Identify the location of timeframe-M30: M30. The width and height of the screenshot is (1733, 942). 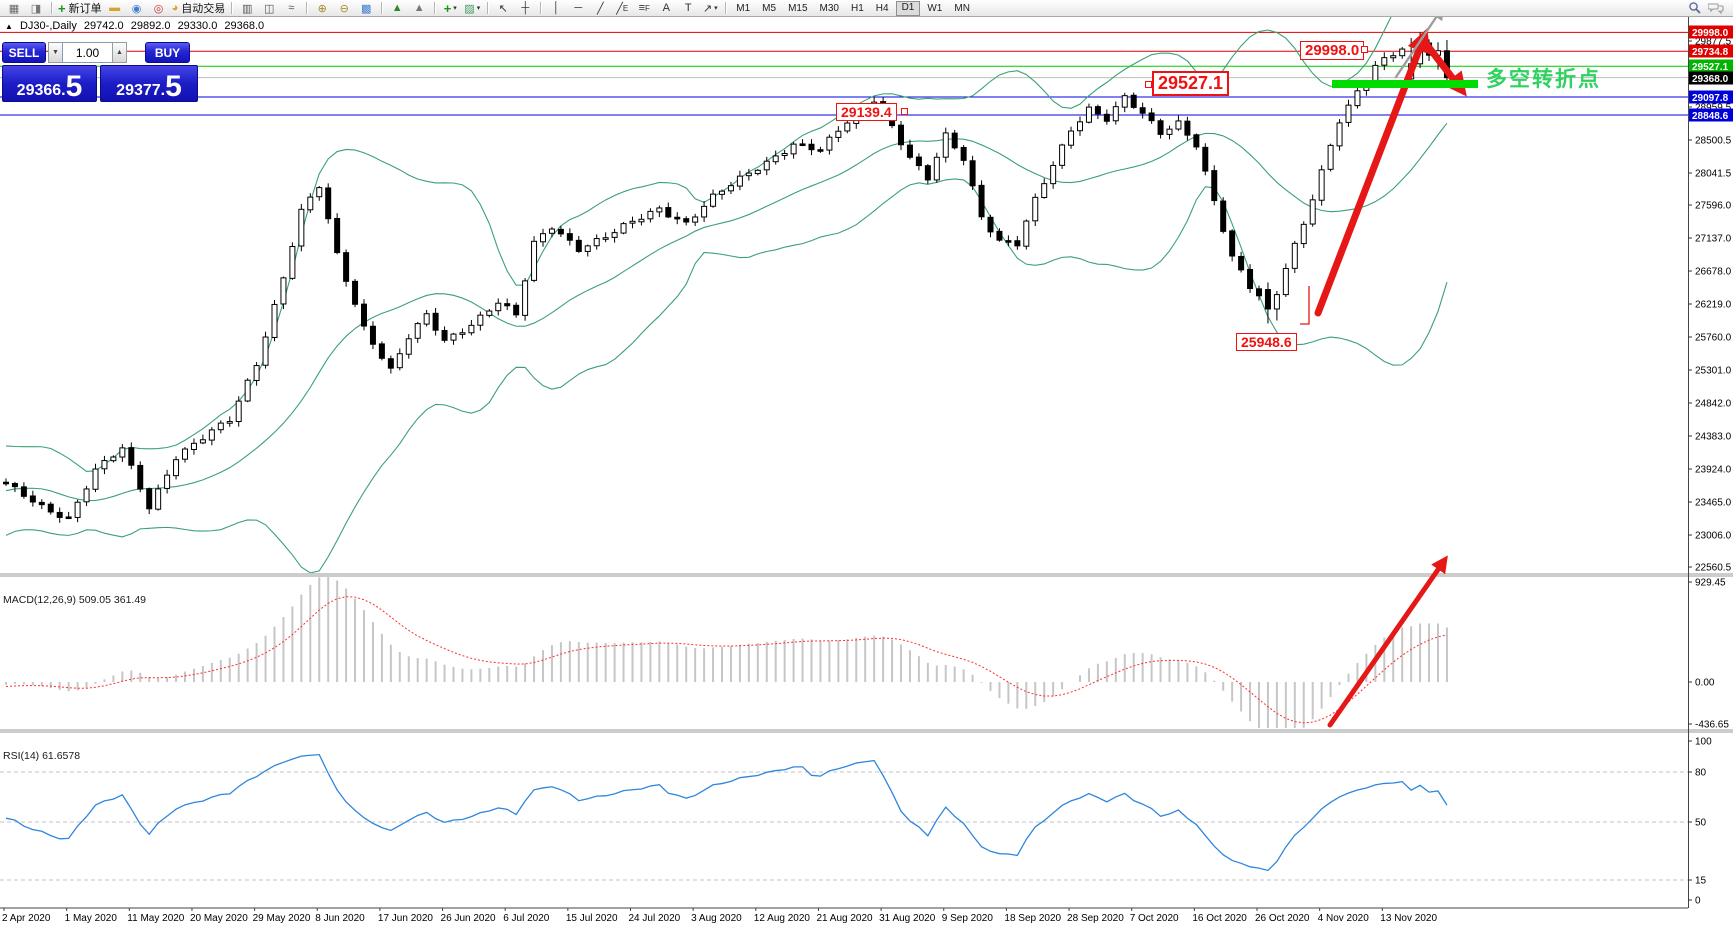
(829, 8).